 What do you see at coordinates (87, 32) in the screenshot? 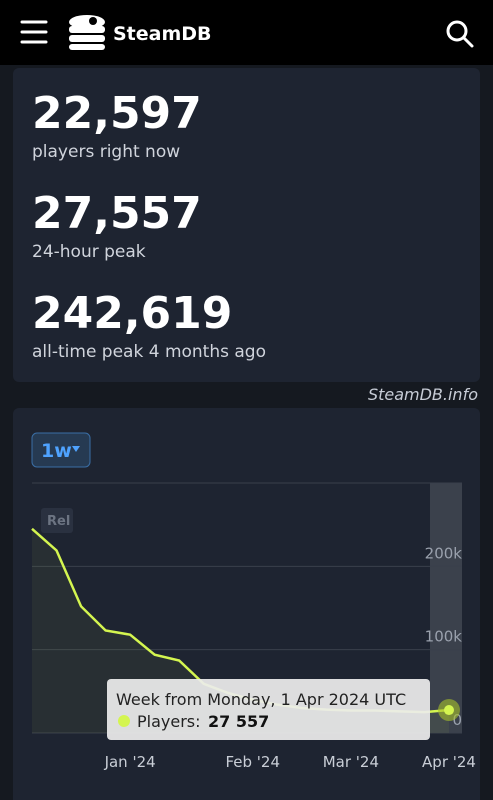
I see `logo` at bounding box center [87, 32].